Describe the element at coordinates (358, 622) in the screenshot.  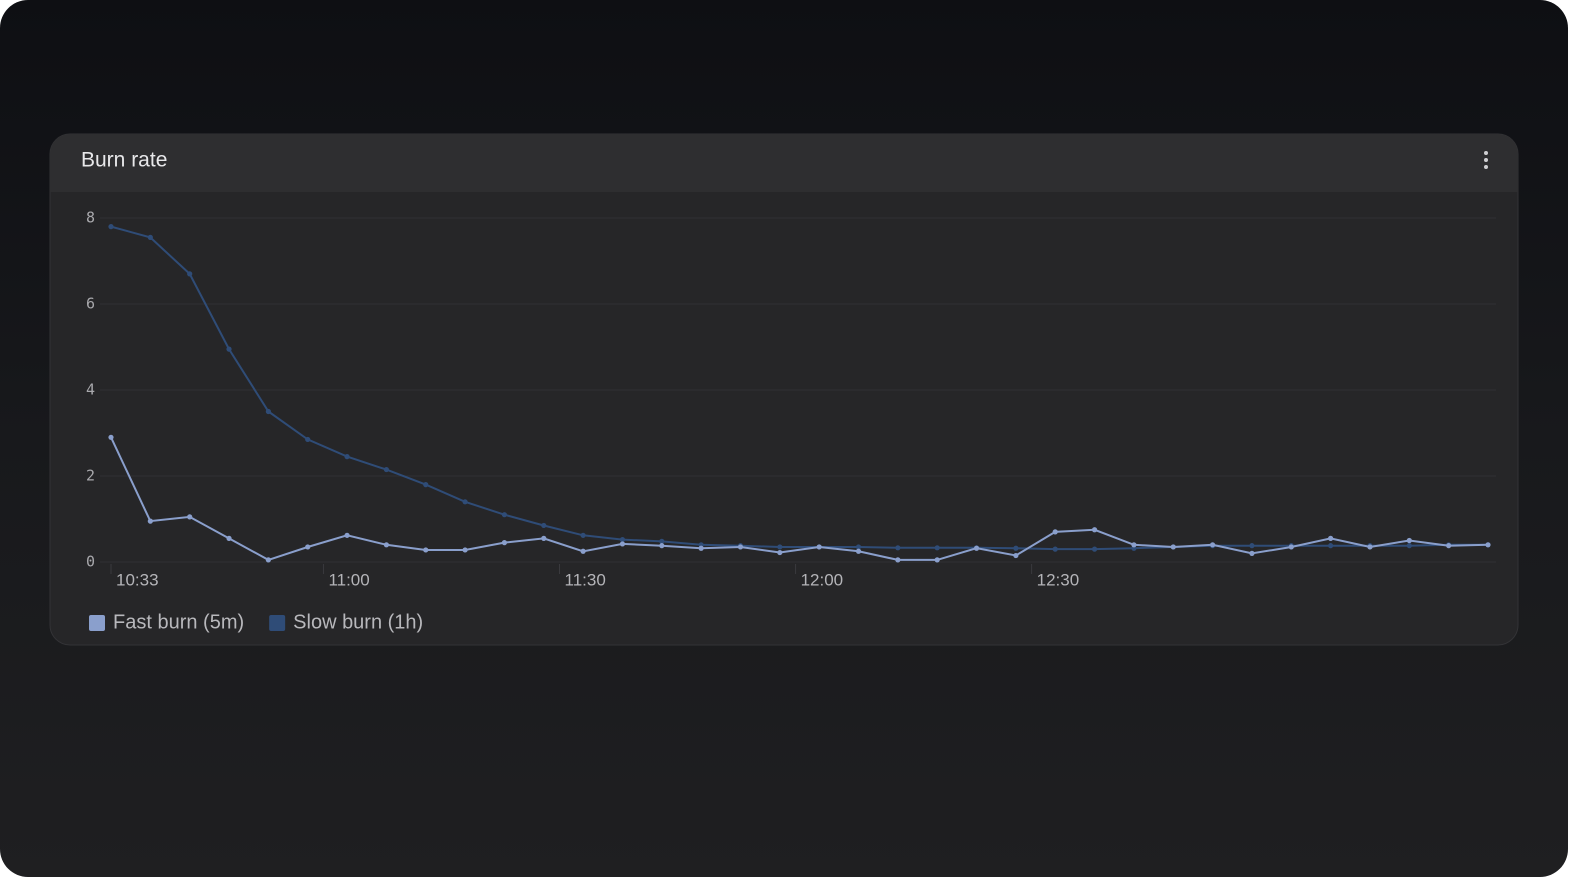
I see `legend-label: Slow burn (1h)` at that location.